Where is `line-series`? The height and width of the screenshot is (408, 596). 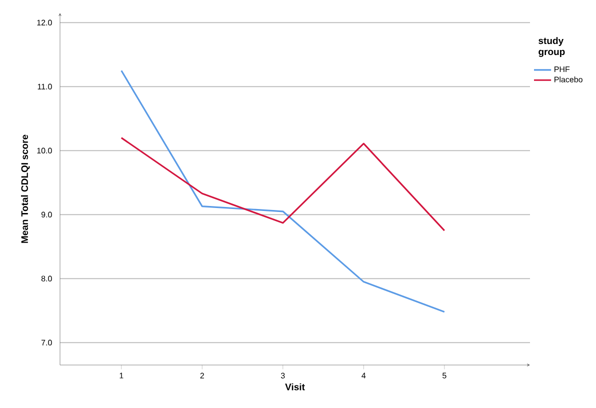 line-series is located at coordinates (283, 184).